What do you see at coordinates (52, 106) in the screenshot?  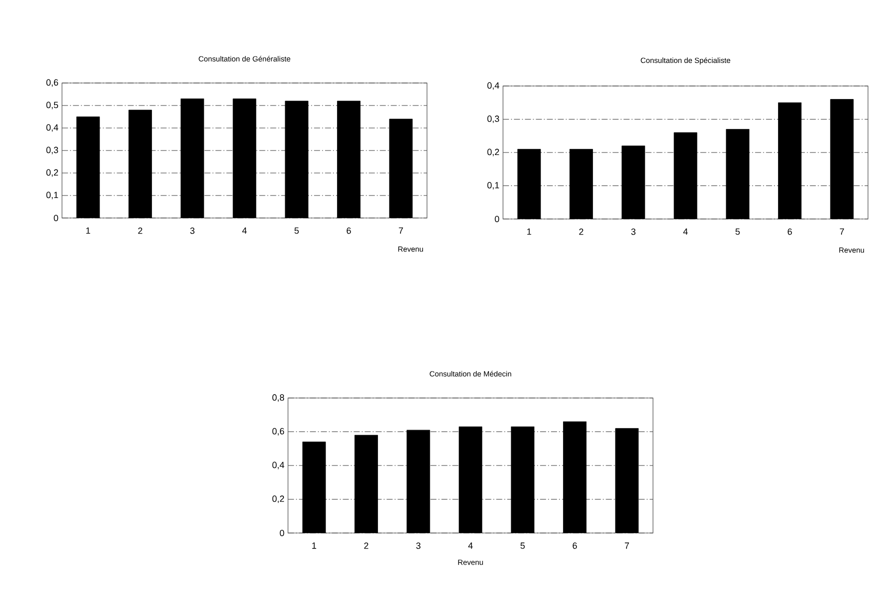 I see `y-tick-label: 0,5` at bounding box center [52, 106].